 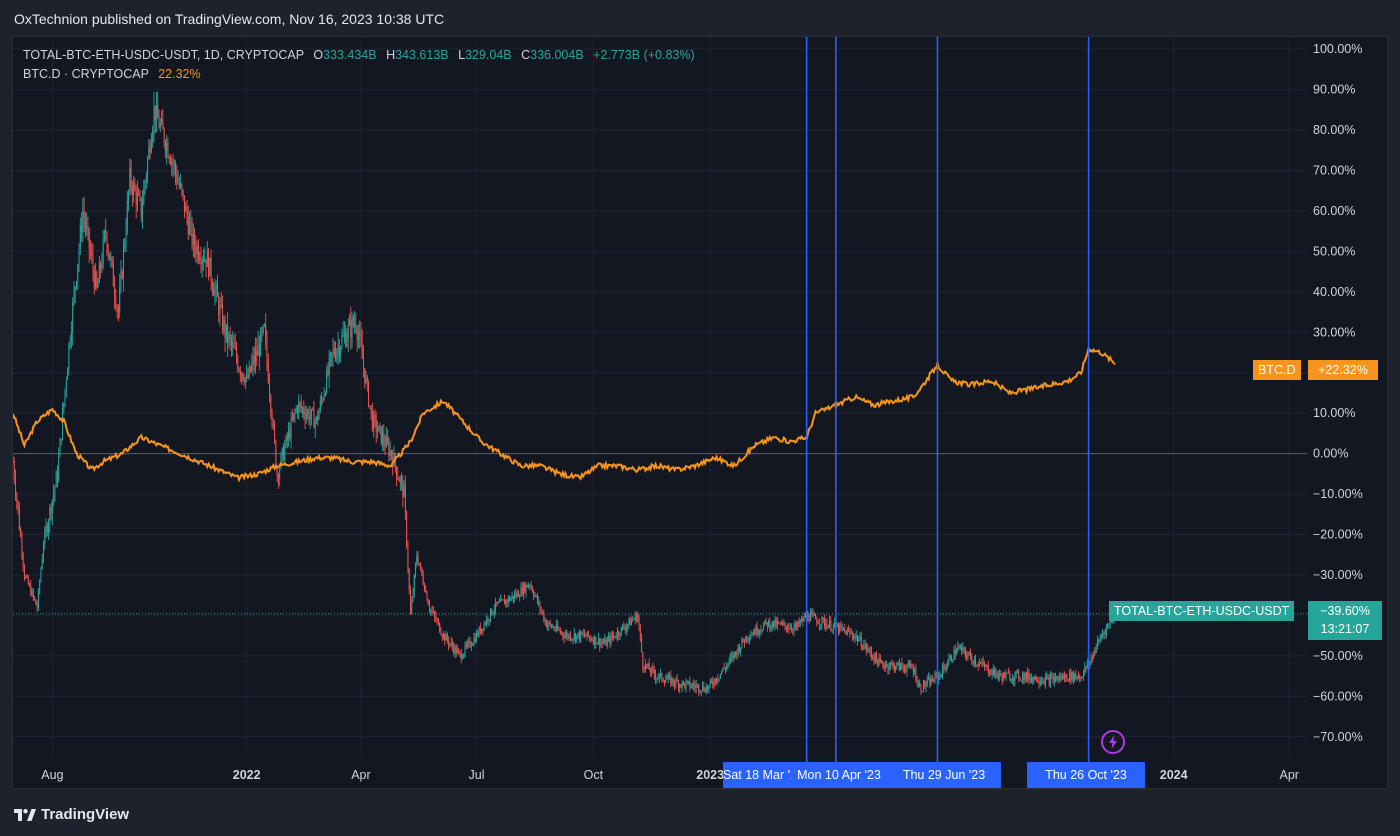 What do you see at coordinates (359, 74) in the screenshot?
I see `legend-series-btcd: BTC.D · CRYPTOCAP 22.32%` at bounding box center [359, 74].